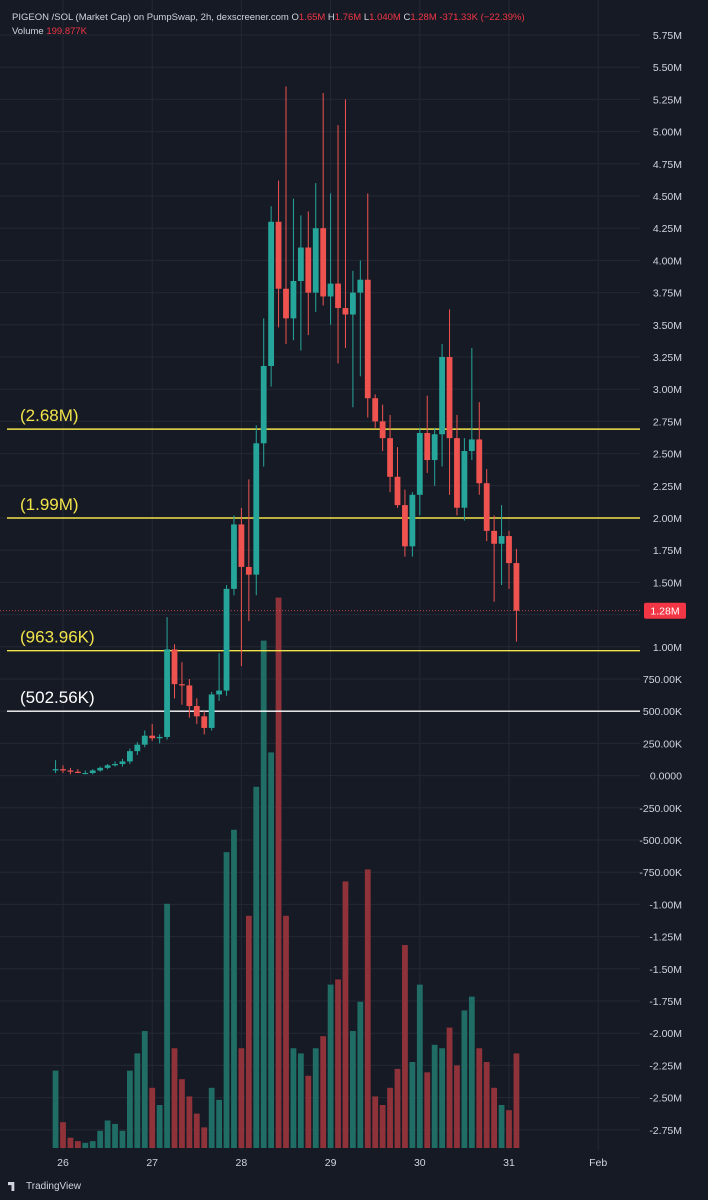 The image size is (708, 1200). I want to click on y-tick-label: -750.00K, so click(660, 873).